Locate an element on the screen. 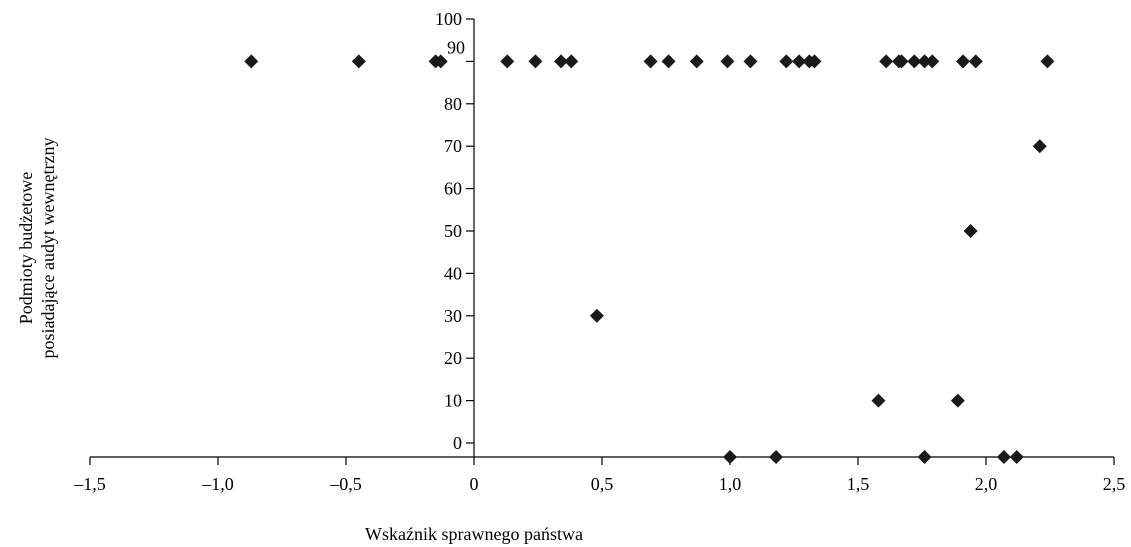 Image resolution: width=1131 pixels, height=547 pixels. y-axis-title-line-2: posiadające audyt wewnętrzny is located at coordinates (48, 248).